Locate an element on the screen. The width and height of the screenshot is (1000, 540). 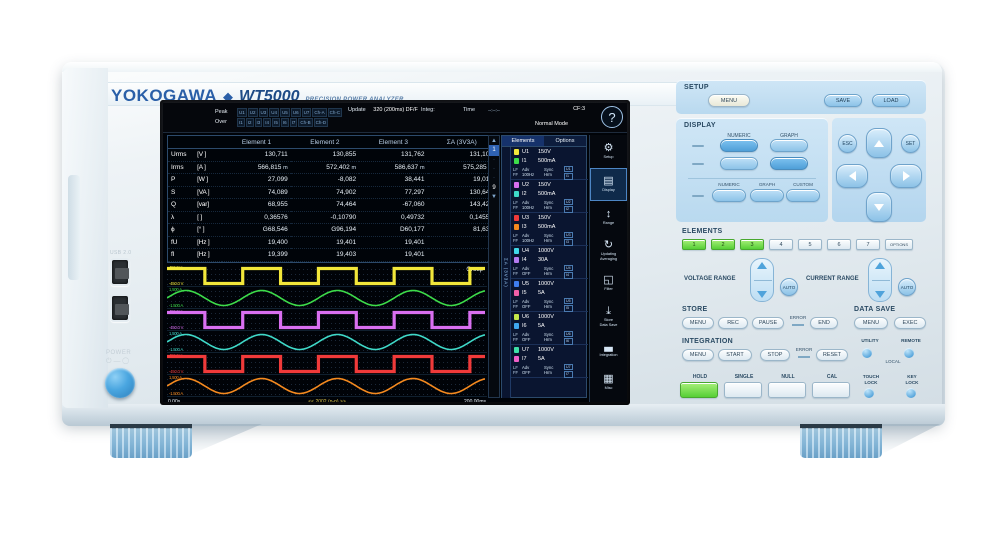
element-options-button: OPTIONS is located at coordinates (899, 244).